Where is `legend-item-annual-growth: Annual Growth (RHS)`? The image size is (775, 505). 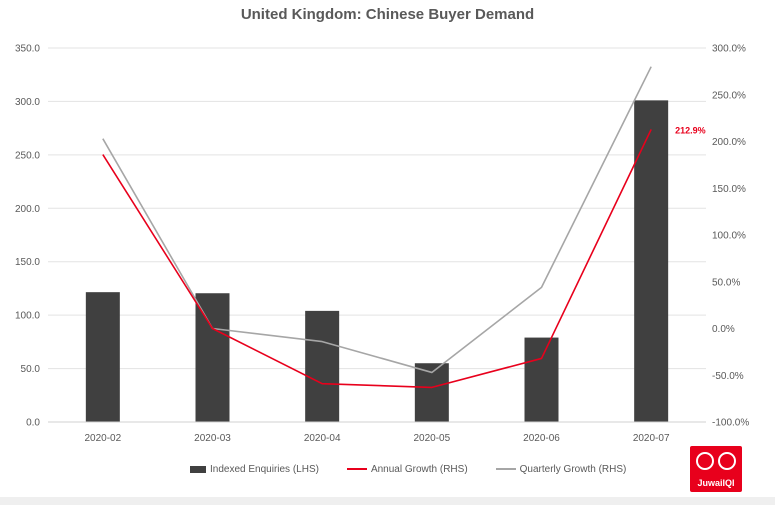 legend-item-annual-growth: Annual Growth (RHS) is located at coordinates (407, 469).